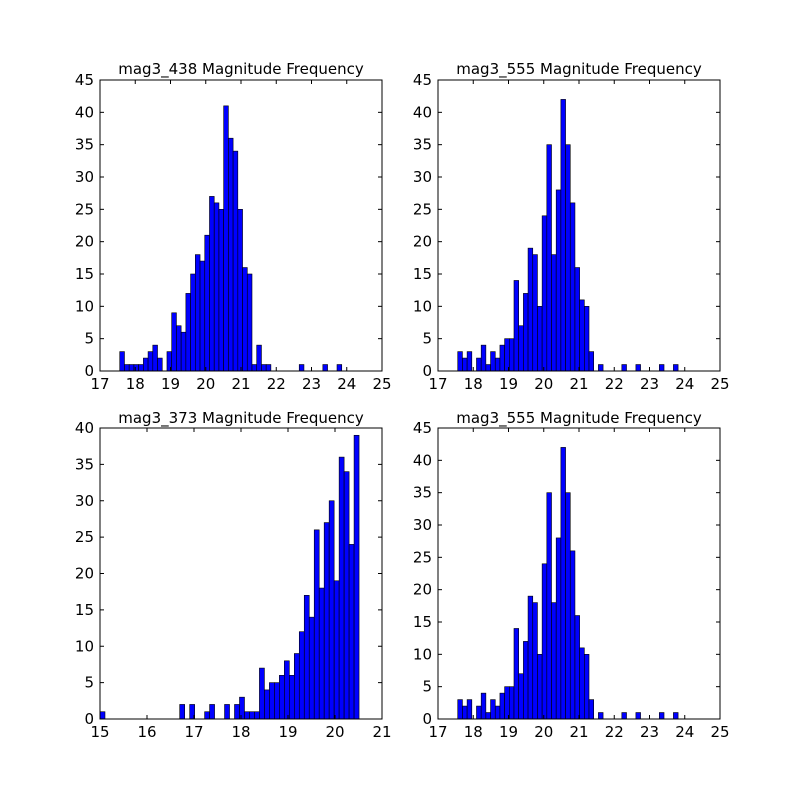 The height and width of the screenshot is (800, 800). Describe the element at coordinates (89, 683) in the screenshot. I see `y-tick-label: 5` at that location.